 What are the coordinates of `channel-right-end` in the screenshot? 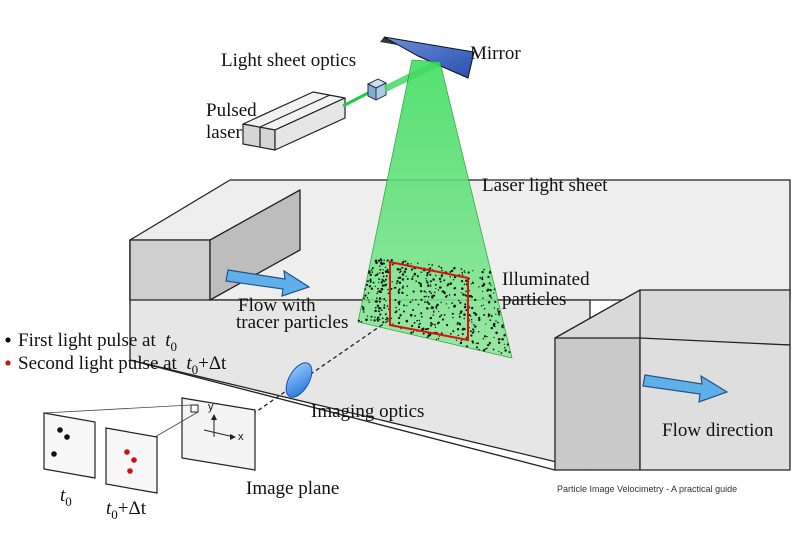 It's located at (597, 404).